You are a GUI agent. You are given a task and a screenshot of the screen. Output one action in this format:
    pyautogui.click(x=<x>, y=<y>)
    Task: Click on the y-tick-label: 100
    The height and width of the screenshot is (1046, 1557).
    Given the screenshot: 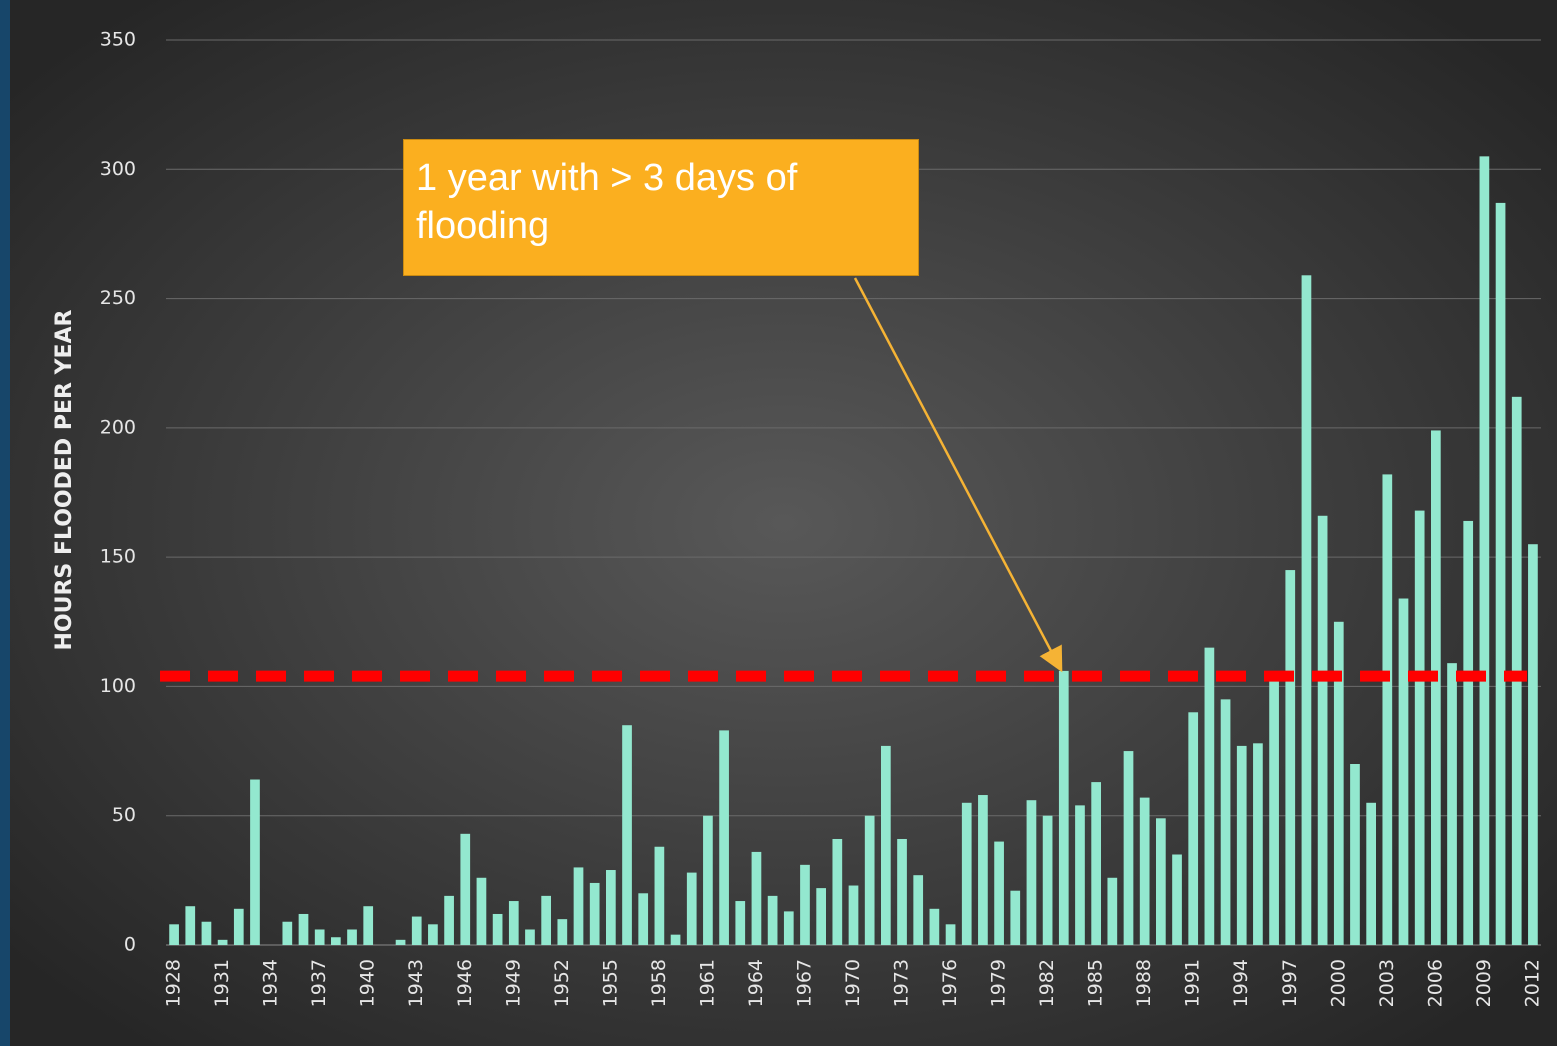 What is the action you would take?
    pyautogui.click(x=118, y=686)
    